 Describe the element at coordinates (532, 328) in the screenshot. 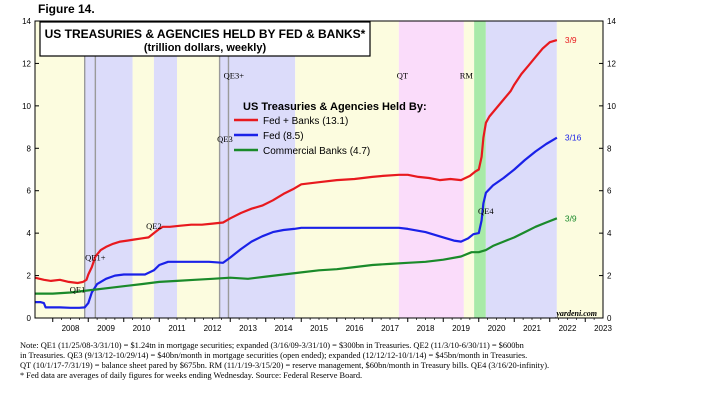

I see `x-tick-label: 2021` at that location.